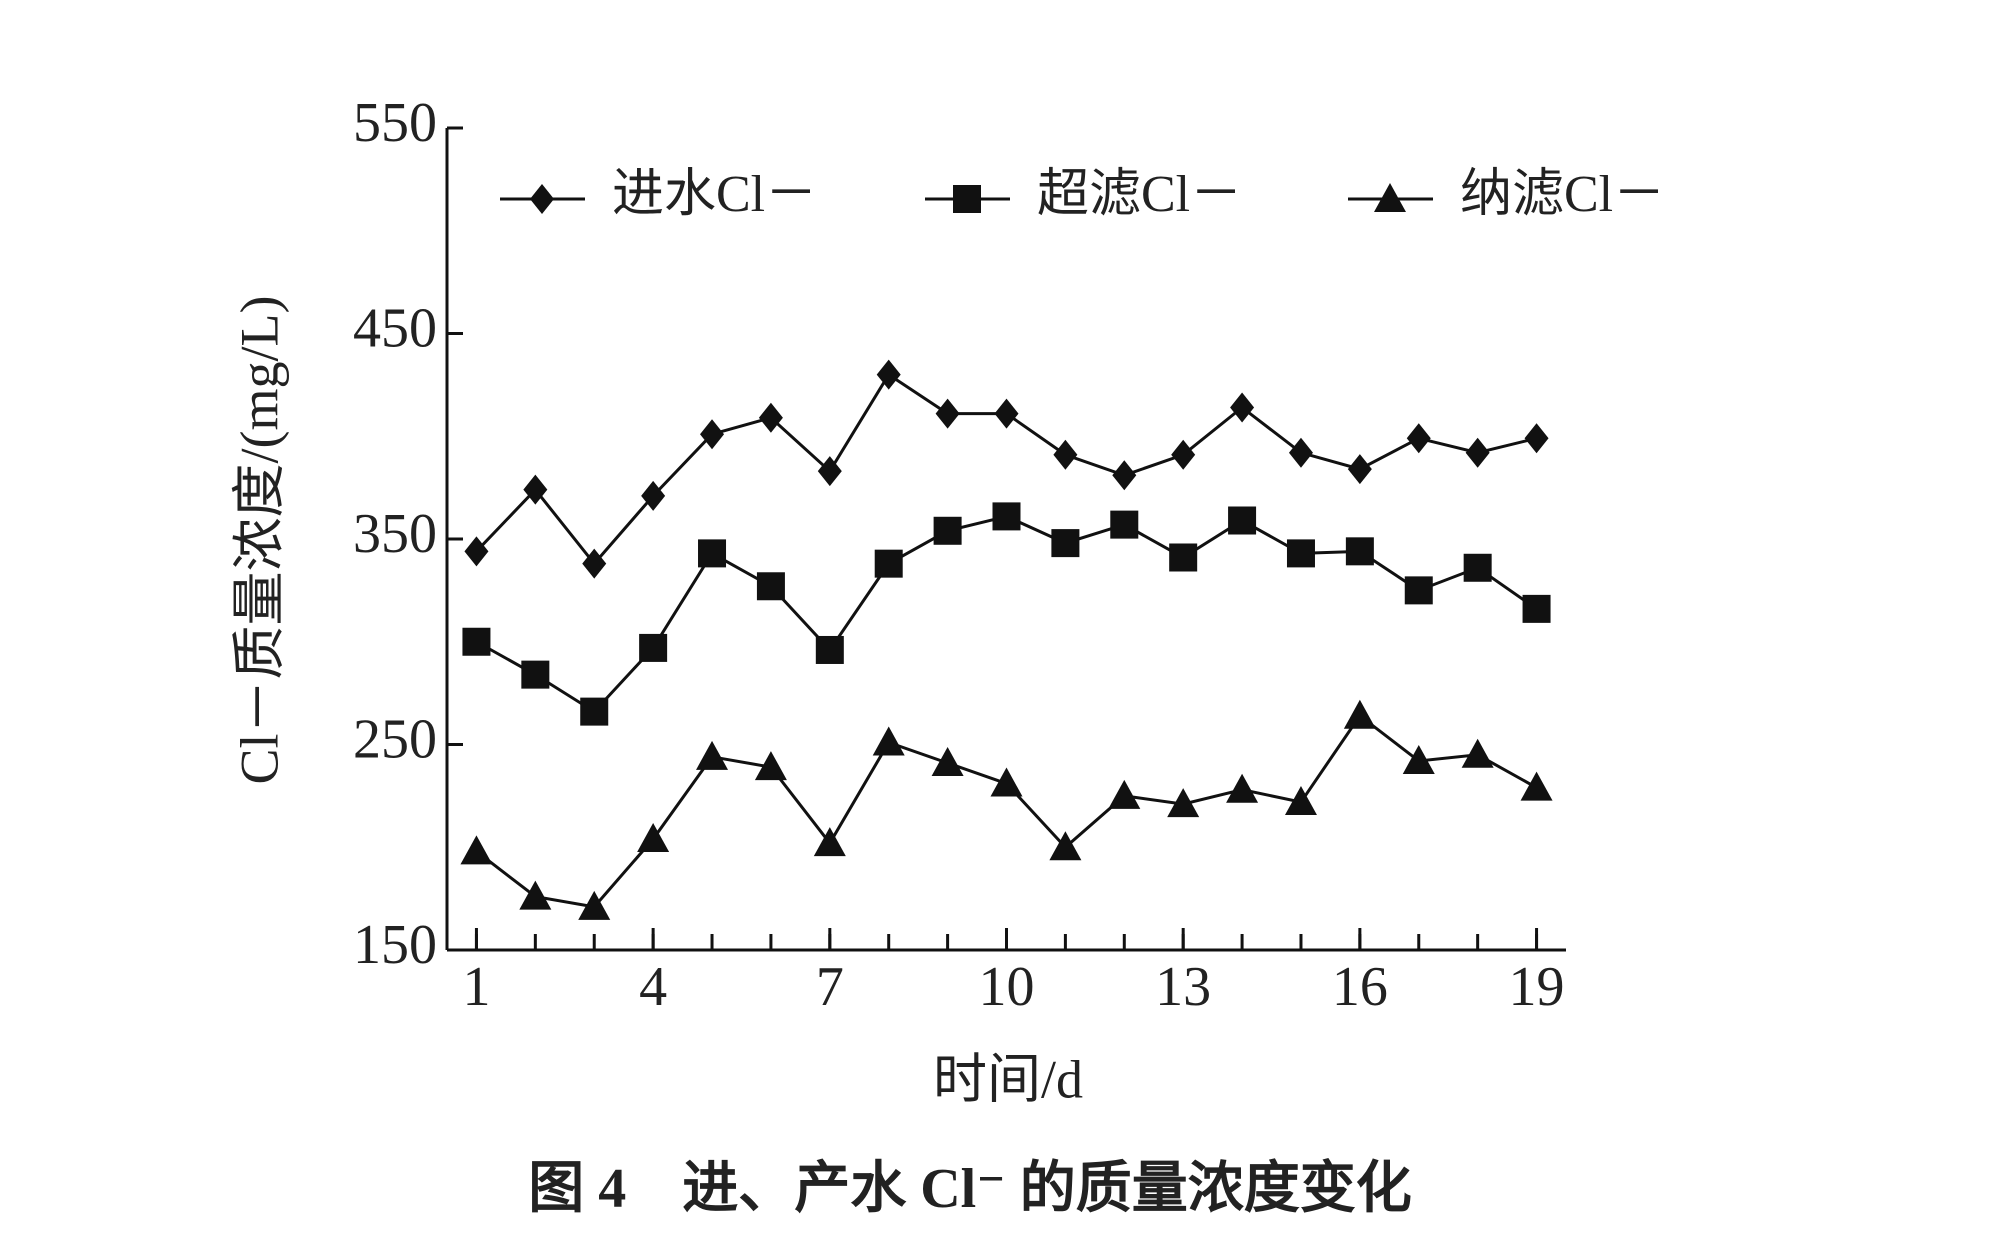 This screenshot has height=1258, width=2000. What do you see at coordinates (395, 739) in the screenshot?
I see `y-tick-label: 250` at bounding box center [395, 739].